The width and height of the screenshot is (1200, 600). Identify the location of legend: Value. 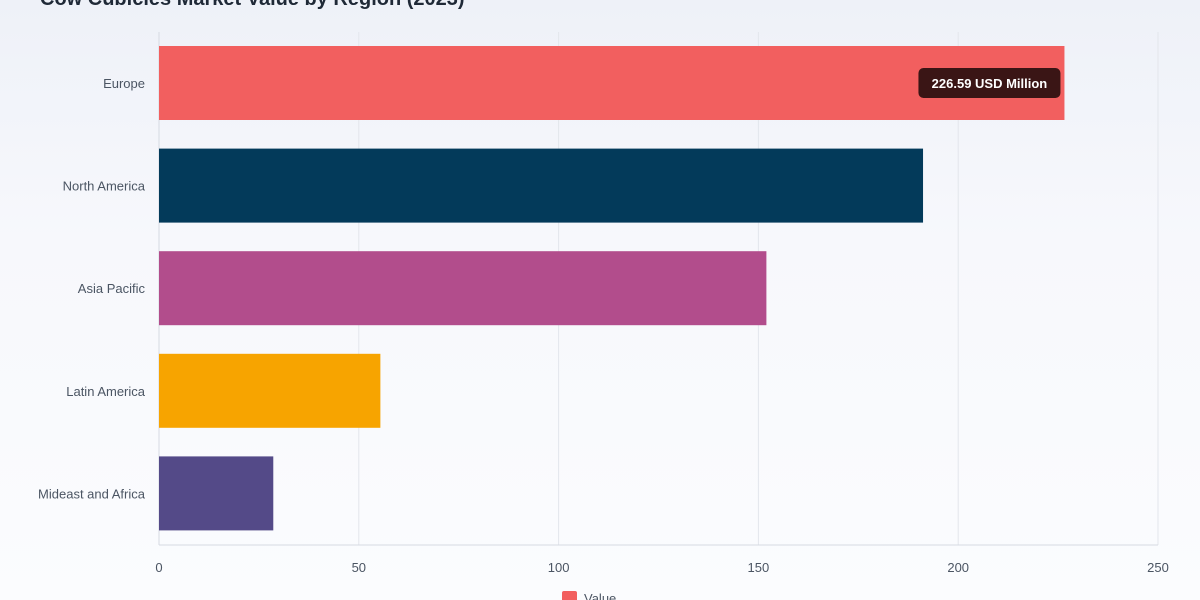
(589, 595).